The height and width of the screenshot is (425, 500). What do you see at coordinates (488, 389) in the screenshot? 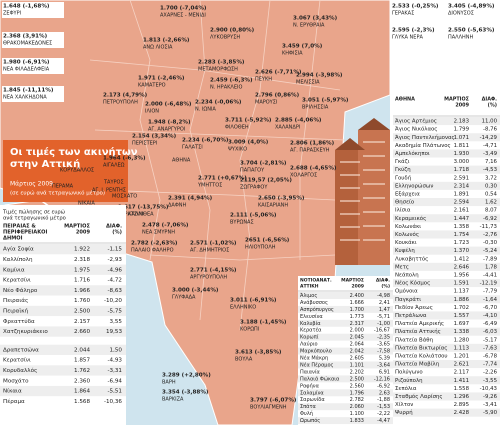
I see `table-cell: -10,43` at bounding box center [488, 389].